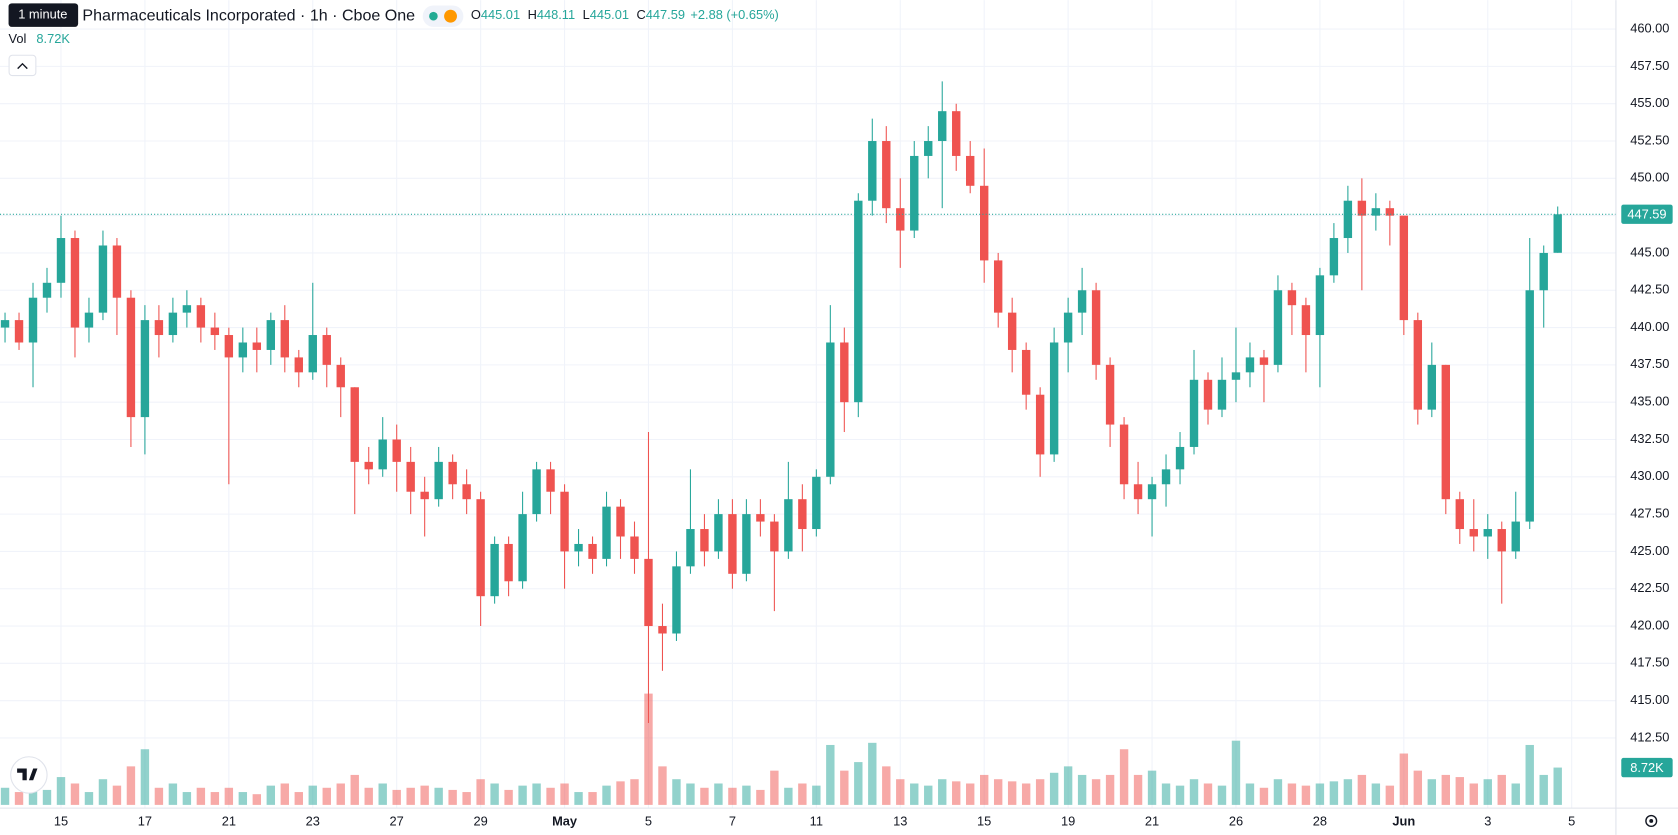 Image resolution: width=1678 pixels, height=835 pixels. What do you see at coordinates (1649, 699) in the screenshot?
I see `y-tick-label: 415.00` at bounding box center [1649, 699].